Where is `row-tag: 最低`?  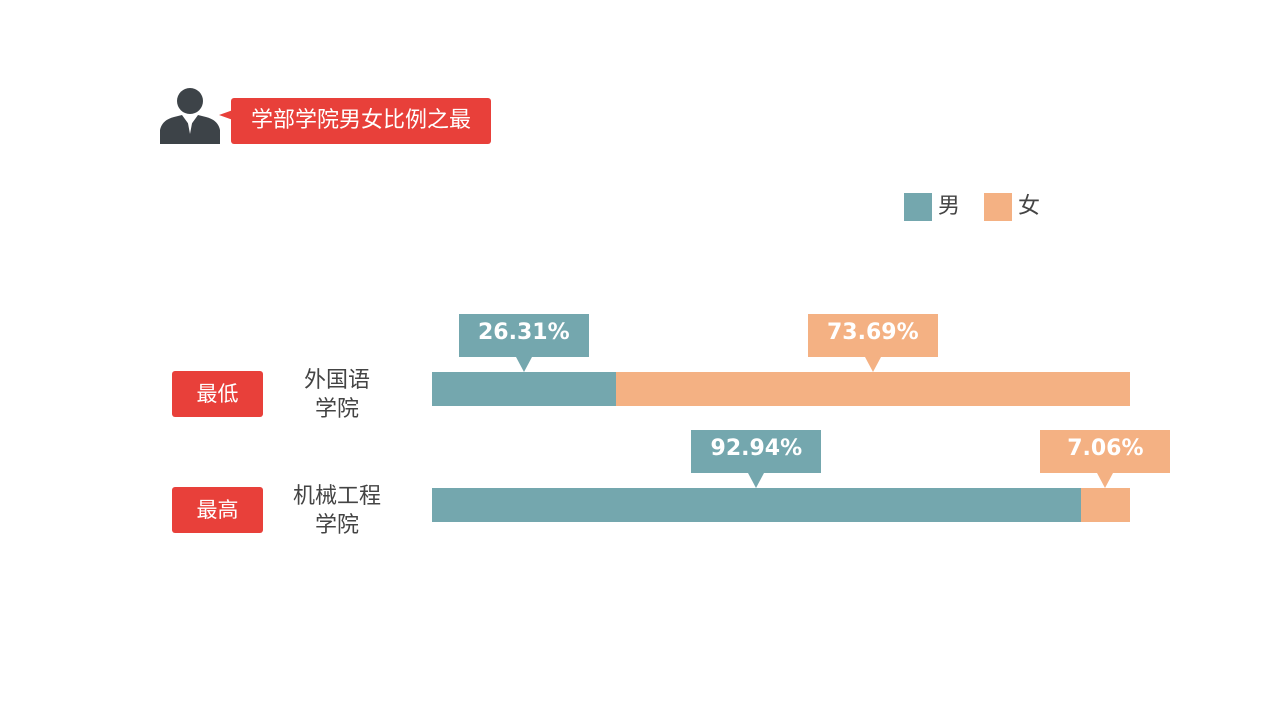 row-tag: 最低 is located at coordinates (217, 394).